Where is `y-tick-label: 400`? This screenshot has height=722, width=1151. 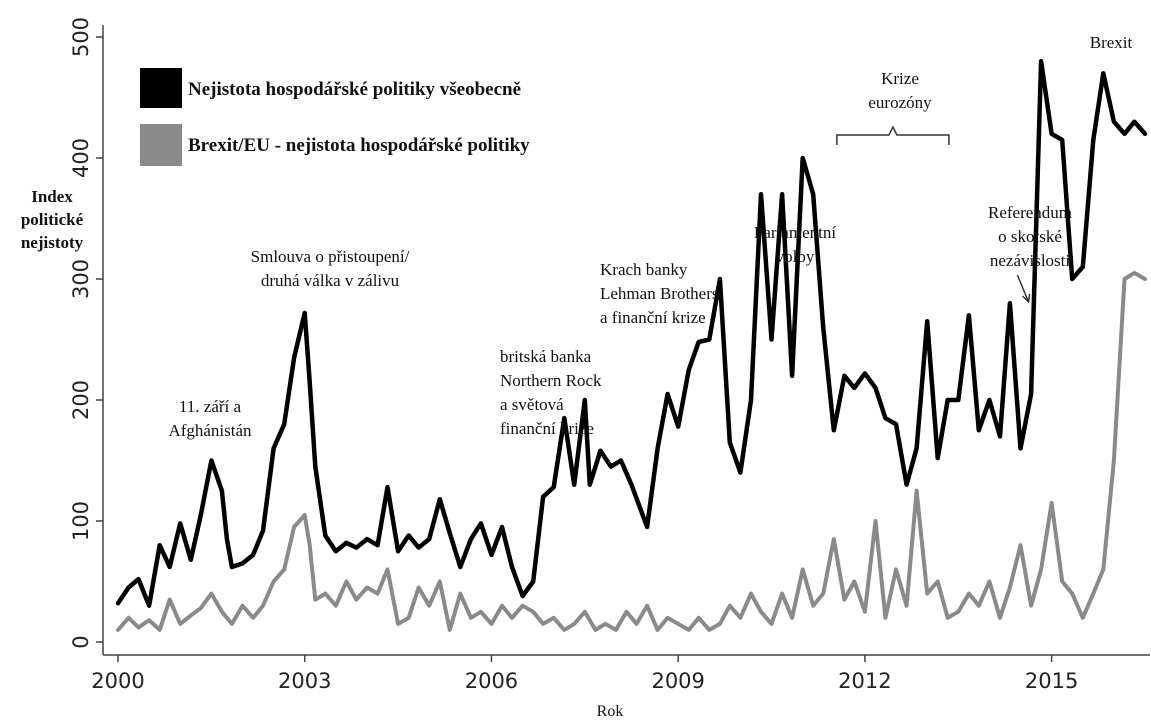 y-tick-label: 400 is located at coordinates (81, 158).